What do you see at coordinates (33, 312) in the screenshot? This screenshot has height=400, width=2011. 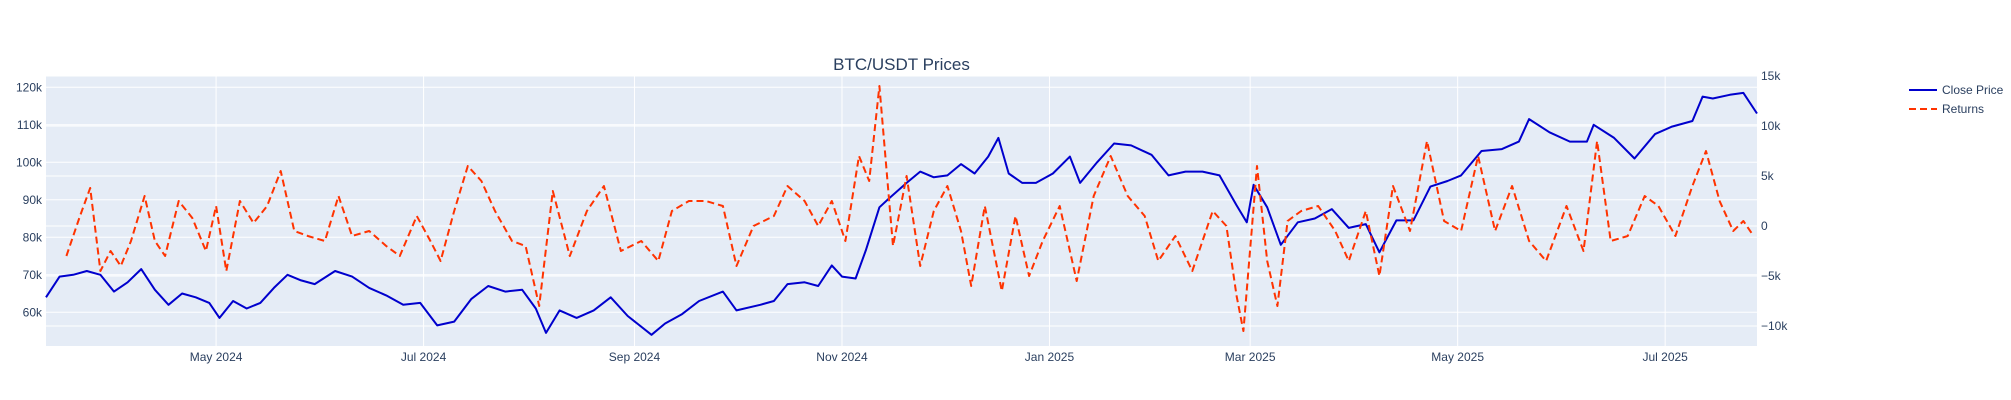 I see `y-tick-label: 60k` at bounding box center [33, 312].